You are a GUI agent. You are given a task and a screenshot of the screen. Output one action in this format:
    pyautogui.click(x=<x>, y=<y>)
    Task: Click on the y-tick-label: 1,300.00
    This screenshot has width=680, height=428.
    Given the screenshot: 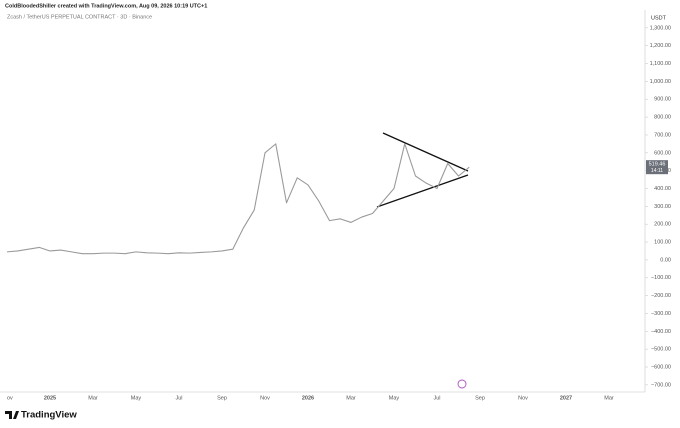 What is the action you would take?
    pyautogui.click(x=660, y=28)
    